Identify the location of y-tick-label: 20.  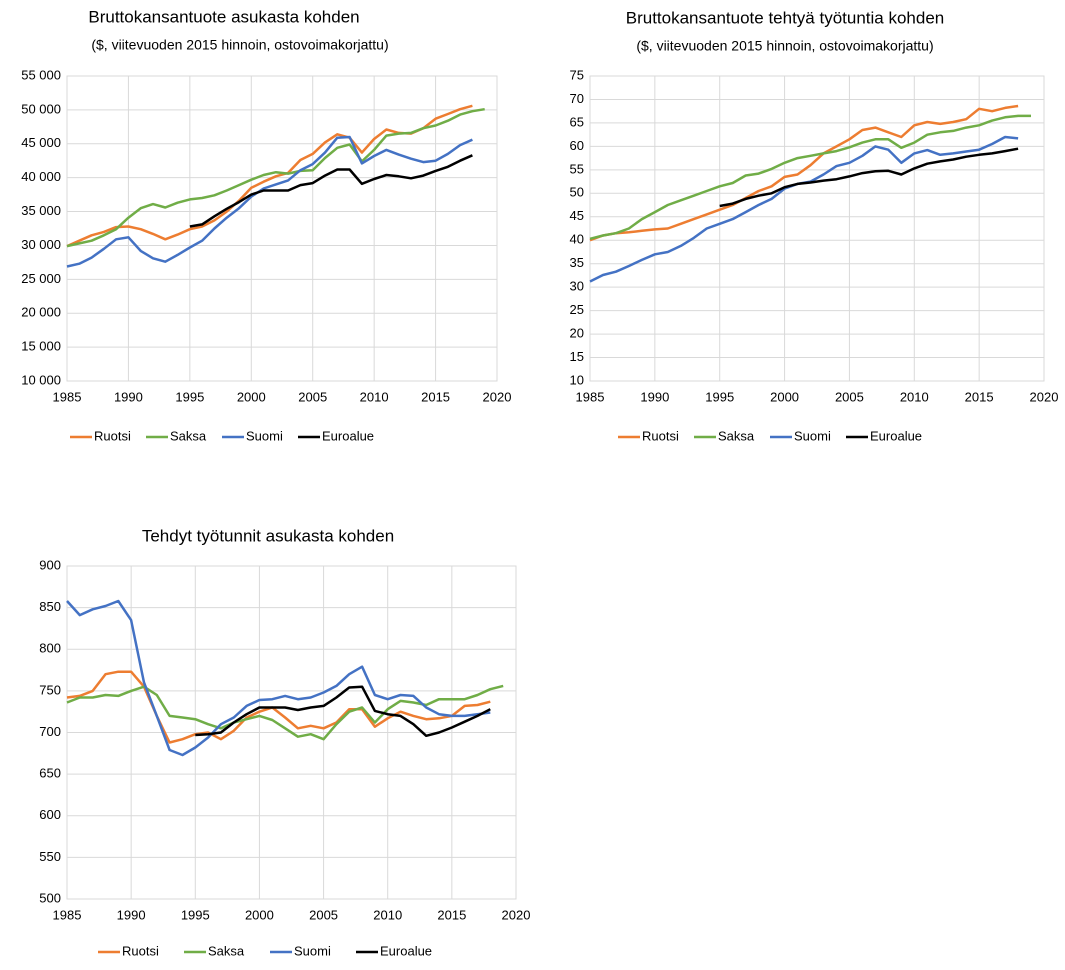
(577, 333).